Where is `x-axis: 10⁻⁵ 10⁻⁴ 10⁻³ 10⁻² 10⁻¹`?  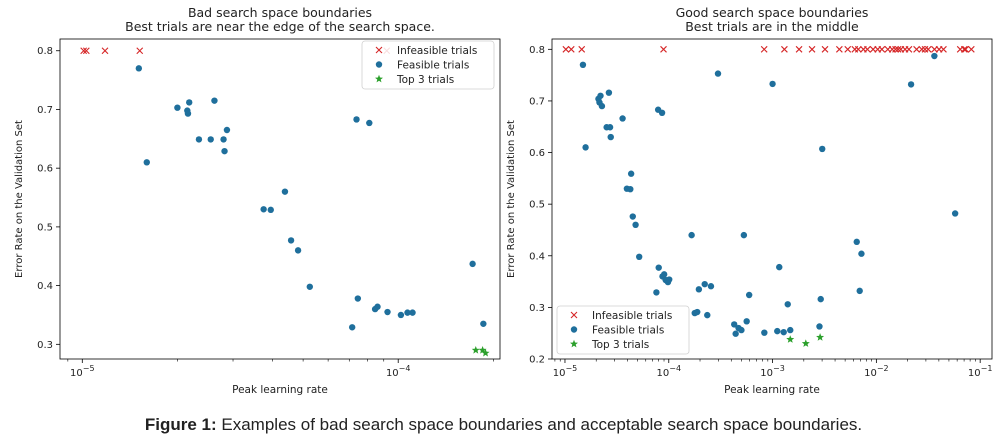 x-axis: 10⁻⁵ 10⁻⁴ 10⁻³ 10⁻² 10⁻¹ is located at coordinates (773, 369).